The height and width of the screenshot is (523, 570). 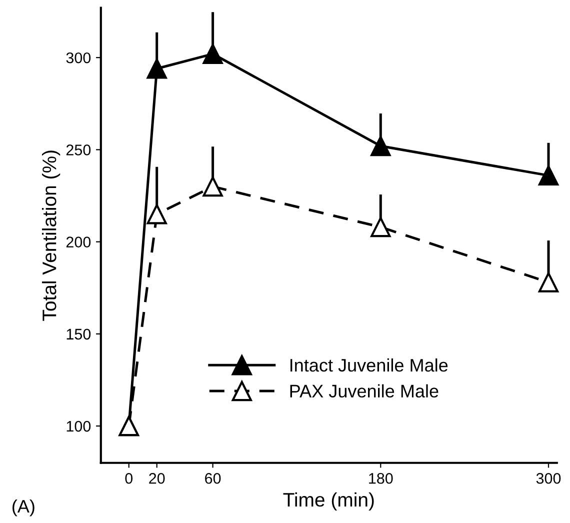 I want to click on y-tick-label: 300, so click(x=78, y=58).